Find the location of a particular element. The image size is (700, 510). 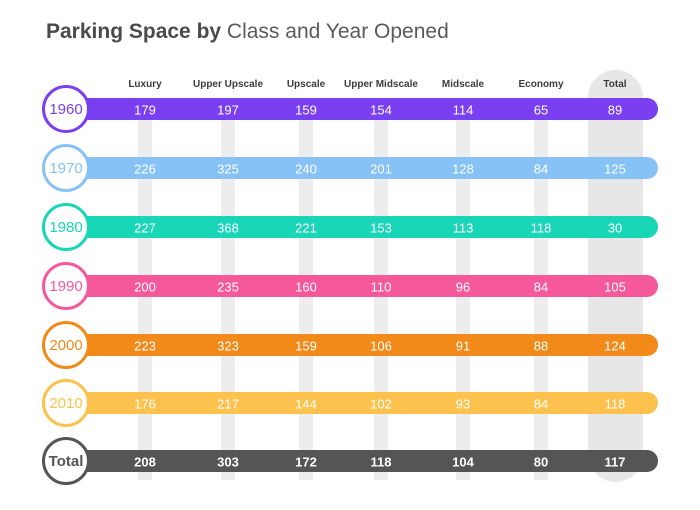

table-cell: 117 is located at coordinates (615, 462).